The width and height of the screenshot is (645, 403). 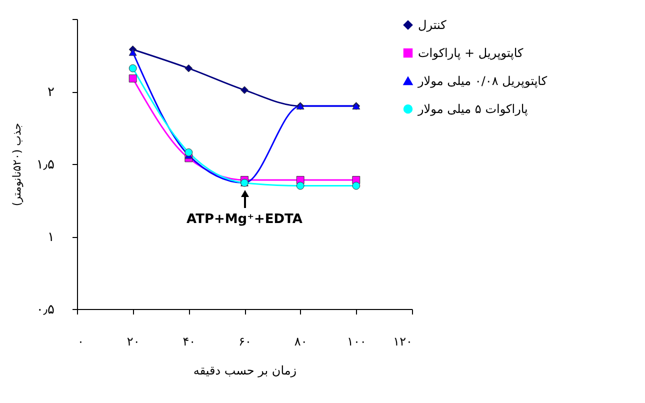 What do you see at coordinates (471, 53) in the screenshot?
I see `legend-label: کاپتوپریل + پاراکوات` at bounding box center [471, 53].